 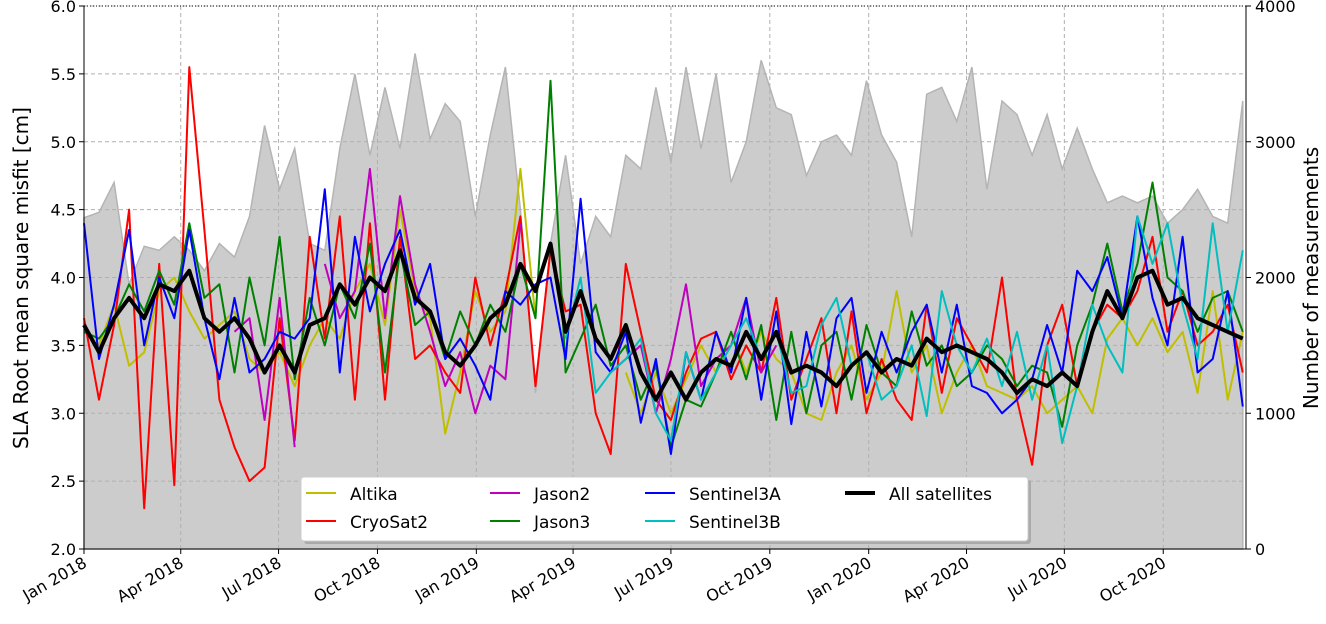 What do you see at coordinates (940, 495) in the screenshot?
I see `legend-item-all-satellites-label: All satellites` at bounding box center [940, 495].